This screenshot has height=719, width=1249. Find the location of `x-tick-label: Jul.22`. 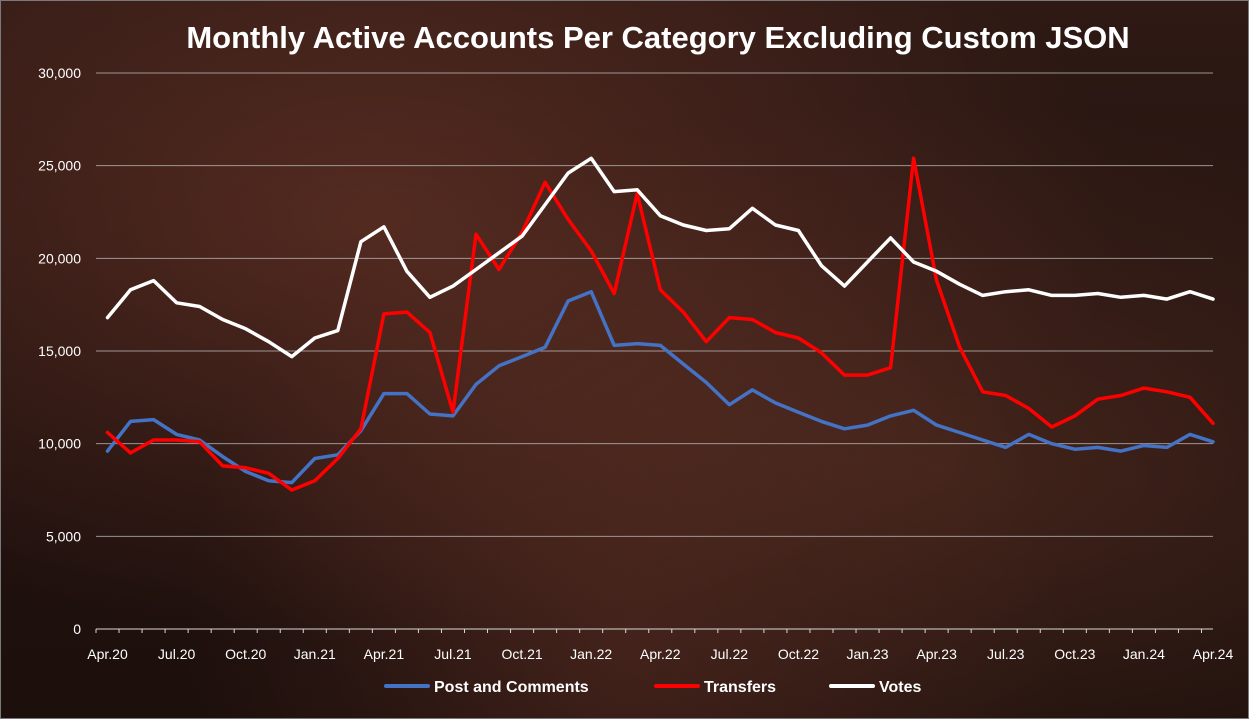

x-tick-label: Jul.22 is located at coordinates (730, 654).